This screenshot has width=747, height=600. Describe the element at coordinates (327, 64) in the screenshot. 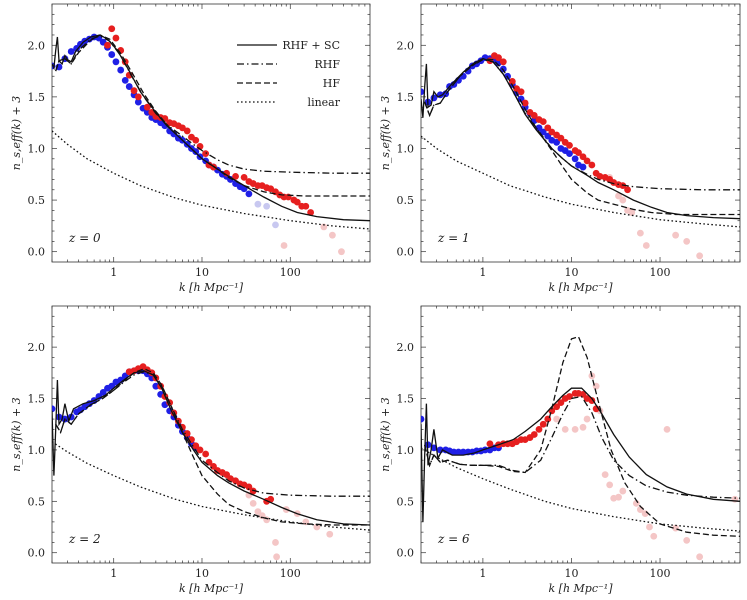

I see `legend-entry: RHF` at that location.